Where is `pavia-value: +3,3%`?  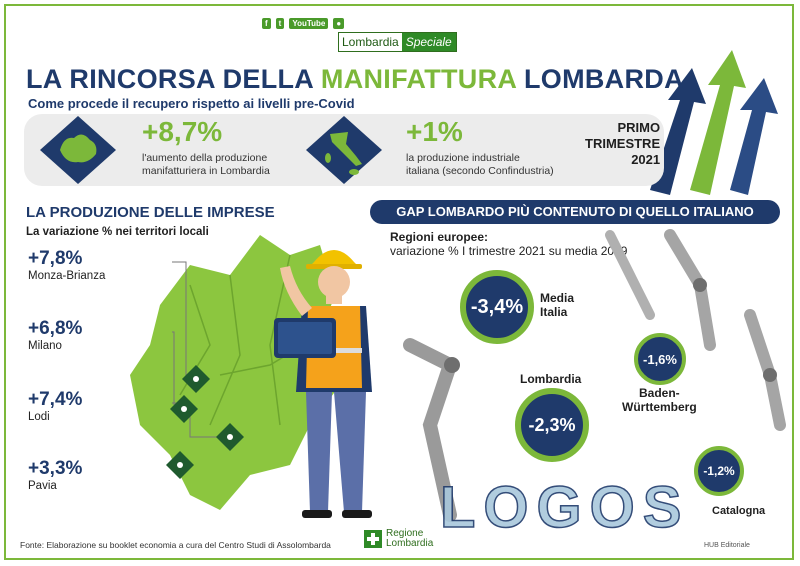
pavia-value: +3,3% is located at coordinates (55, 468).